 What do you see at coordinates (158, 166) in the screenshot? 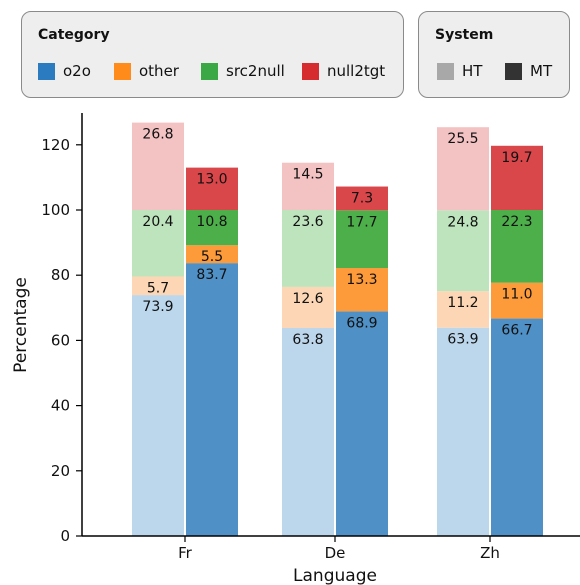
I see `bar-fr-ht-null2tgt` at bounding box center [158, 166].